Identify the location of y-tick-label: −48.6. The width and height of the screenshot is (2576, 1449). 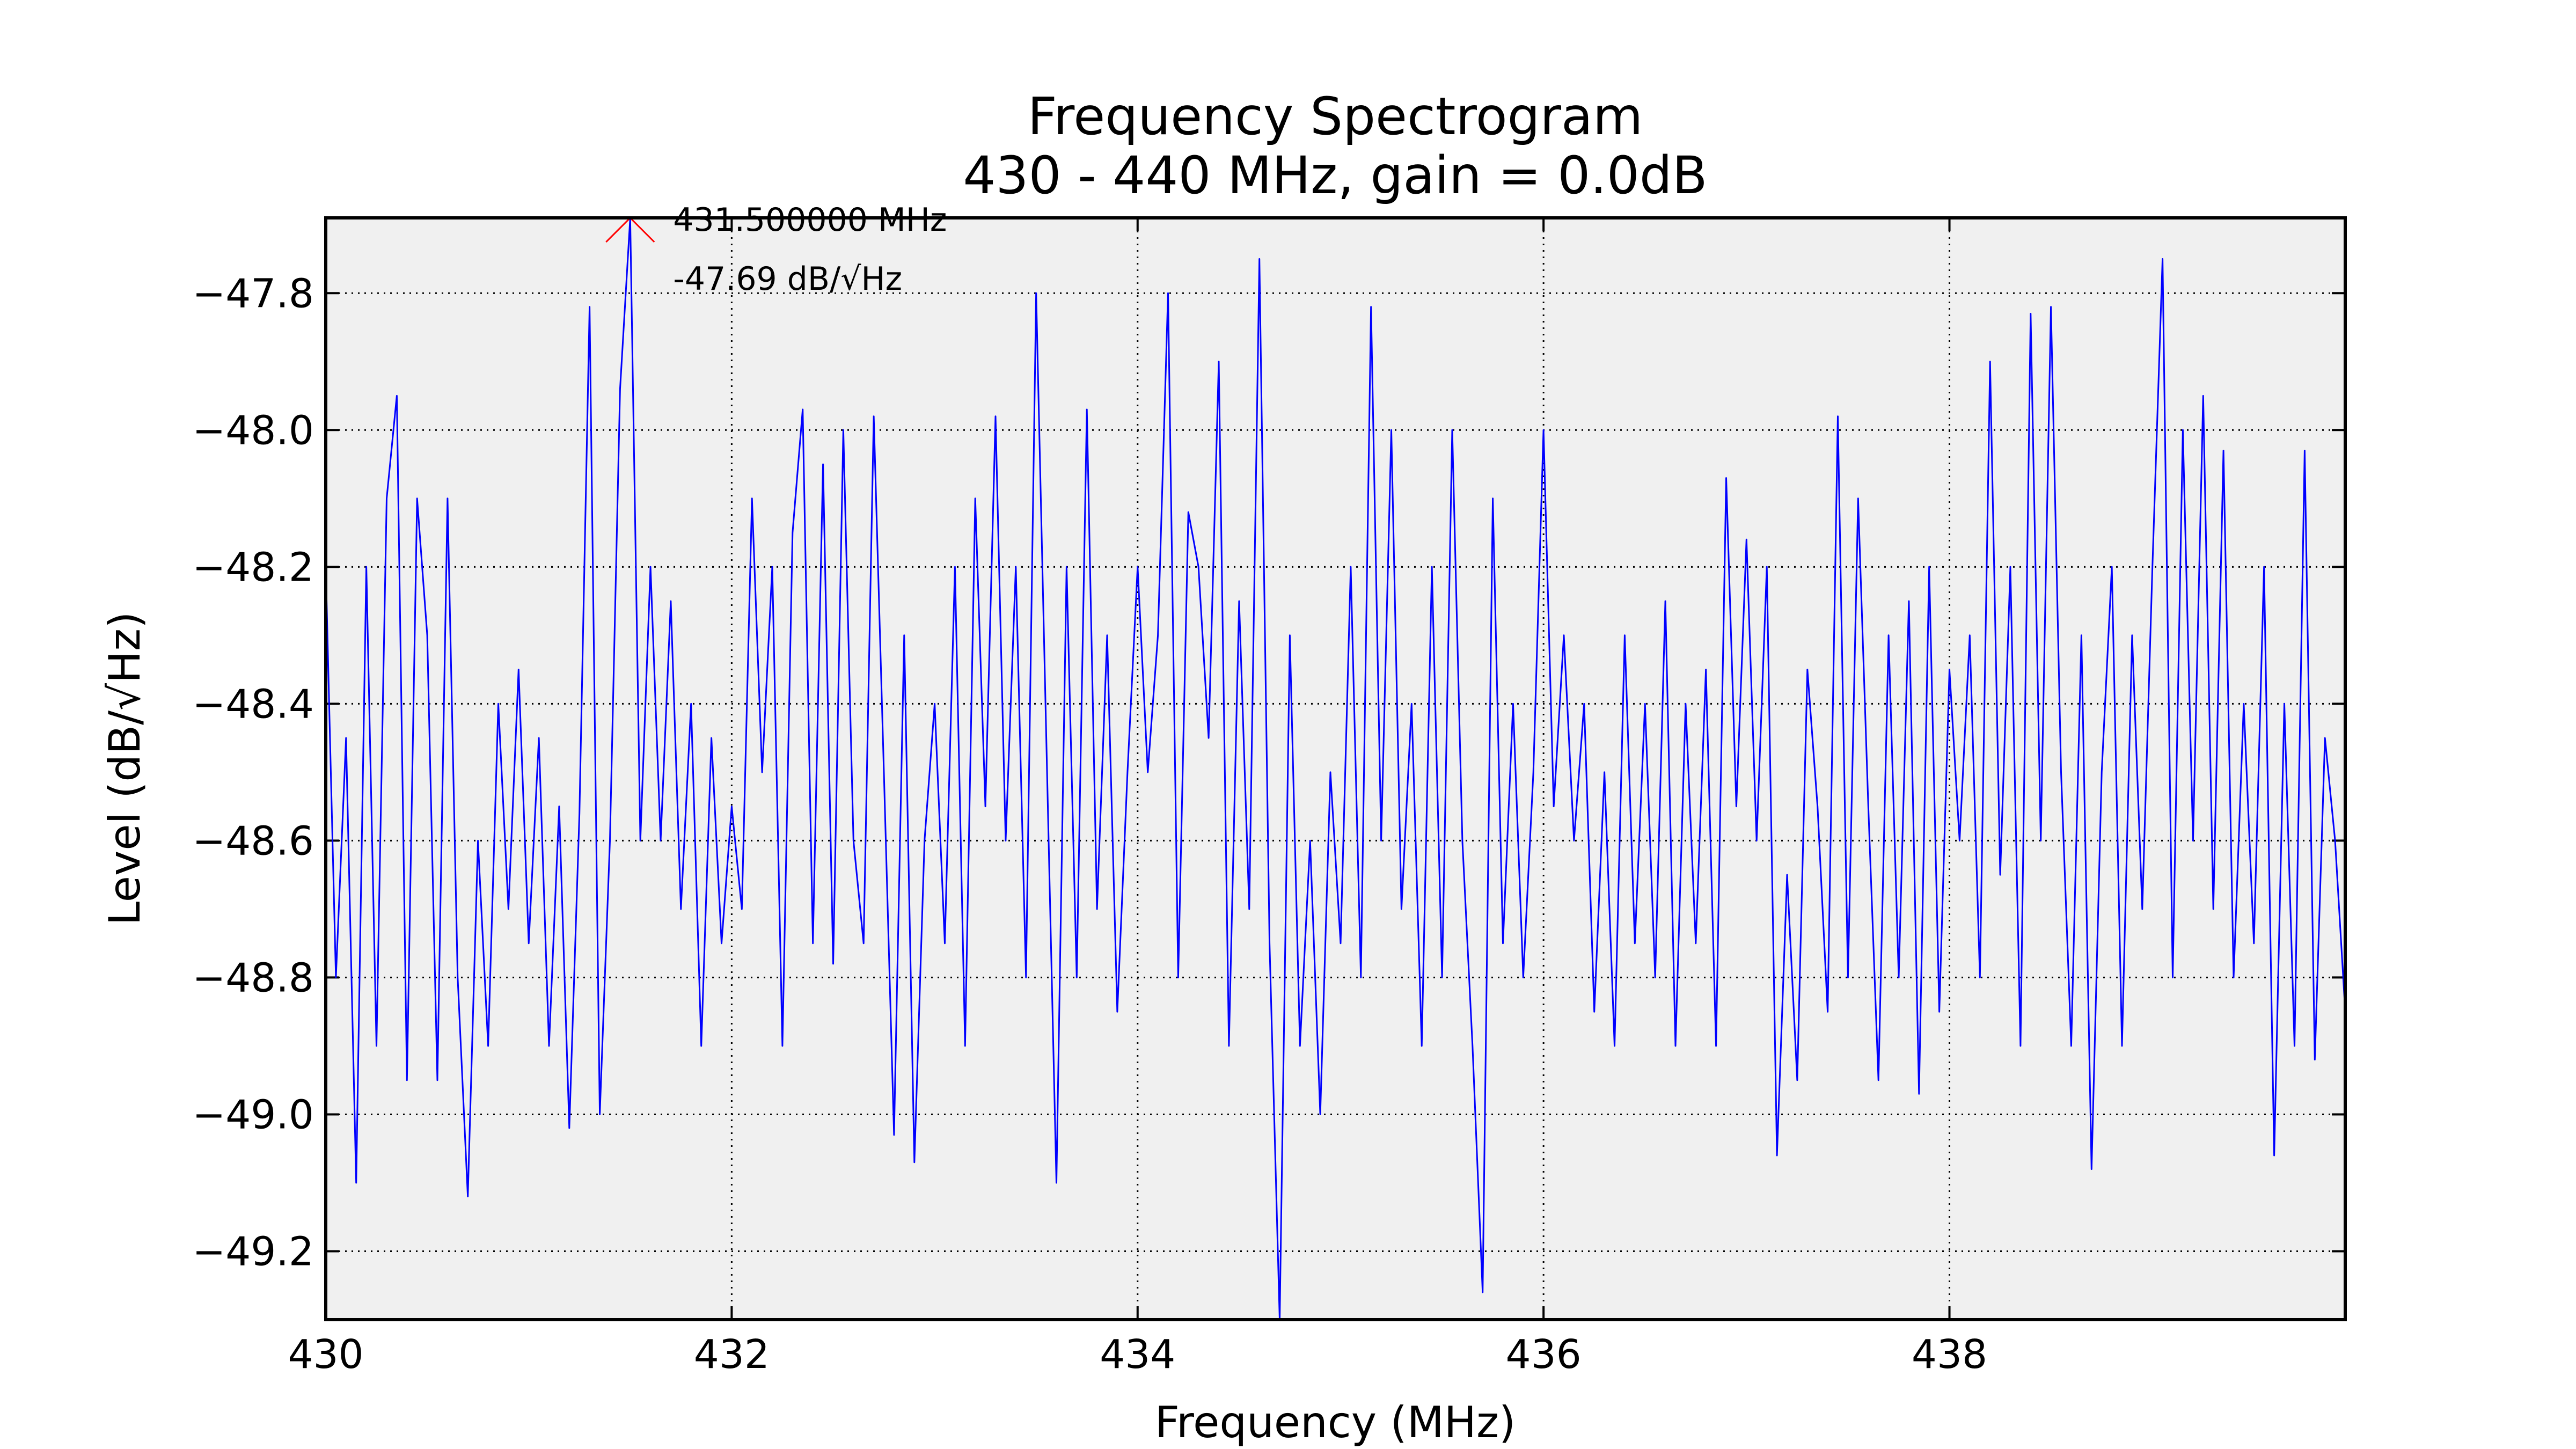
(253, 841).